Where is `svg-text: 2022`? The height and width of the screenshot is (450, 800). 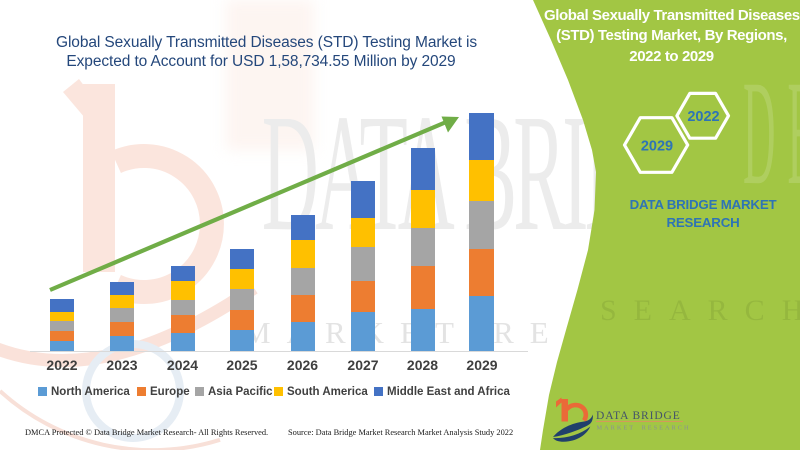
svg-text: 2022 is located at coordinates (703, 117).